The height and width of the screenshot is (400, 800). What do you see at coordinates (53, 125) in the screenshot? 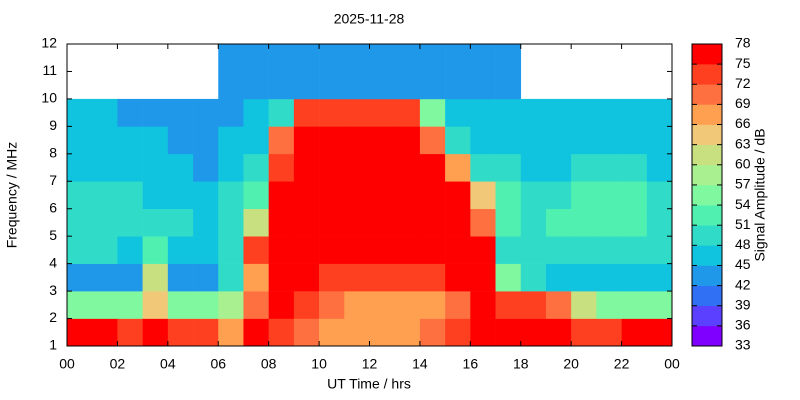
I see `y-tick-label: 9` at bounding box center [53, 125].